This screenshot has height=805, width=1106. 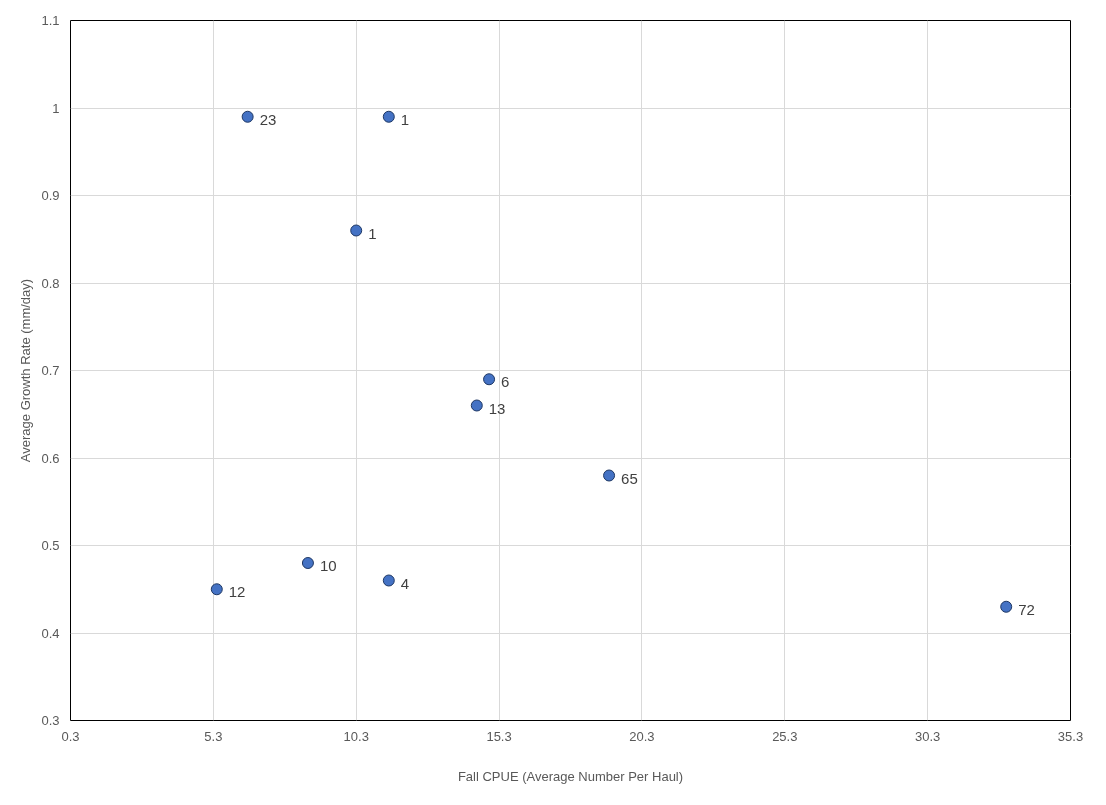 I want to click on x-axis-title: Fall CPUE (Average Number Per Haul), so click(x=570, y=776).